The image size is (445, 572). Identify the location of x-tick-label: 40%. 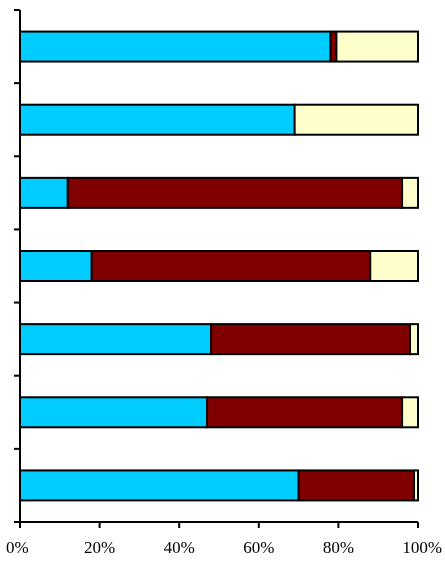
(179, 547).